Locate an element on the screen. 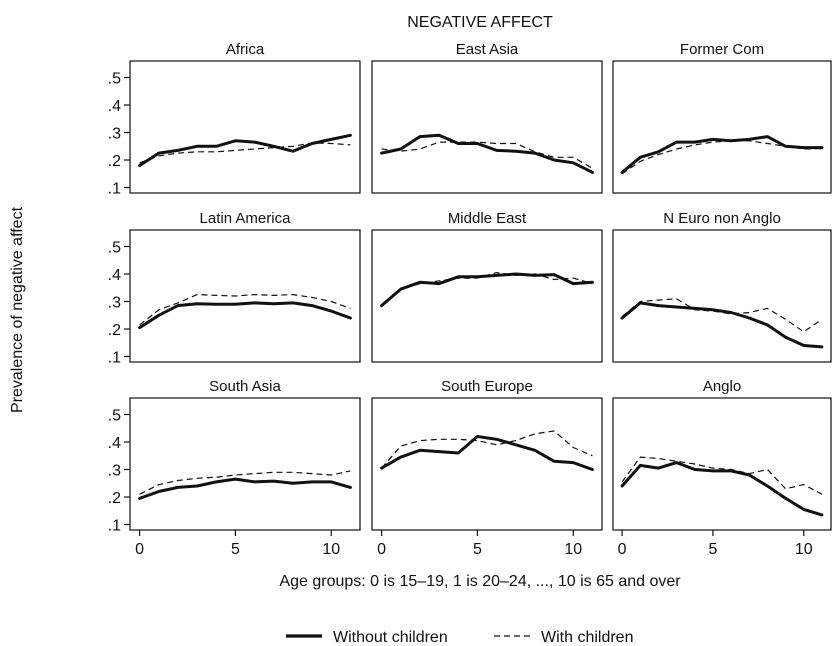 The image size is (834, 646). panel-frame-latin-america is located at coordinates (245, 296).